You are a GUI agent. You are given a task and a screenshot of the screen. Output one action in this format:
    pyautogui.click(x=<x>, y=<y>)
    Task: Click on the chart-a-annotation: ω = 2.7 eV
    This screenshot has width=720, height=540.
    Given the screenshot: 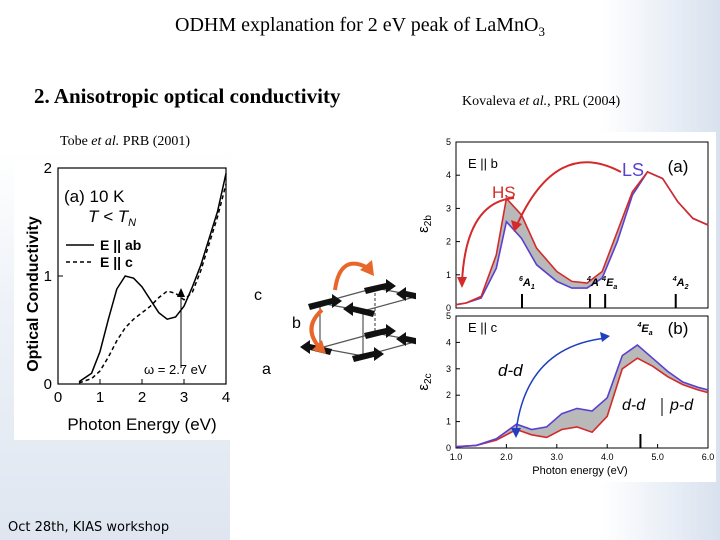 What is the action you would take?
    pyautogui.click(x=175, y=369)
    